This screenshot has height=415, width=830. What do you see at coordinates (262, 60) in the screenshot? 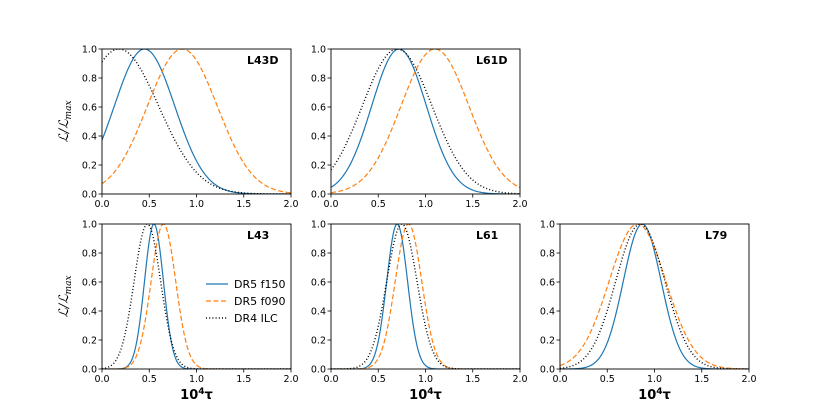
I see `panel-title: L43D` at bounding box center [262, 60].